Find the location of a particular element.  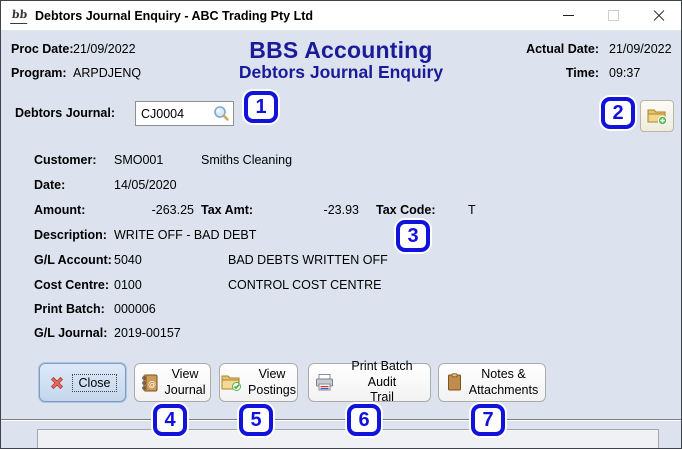

close-button: Close is located at coordinates (82, 382).